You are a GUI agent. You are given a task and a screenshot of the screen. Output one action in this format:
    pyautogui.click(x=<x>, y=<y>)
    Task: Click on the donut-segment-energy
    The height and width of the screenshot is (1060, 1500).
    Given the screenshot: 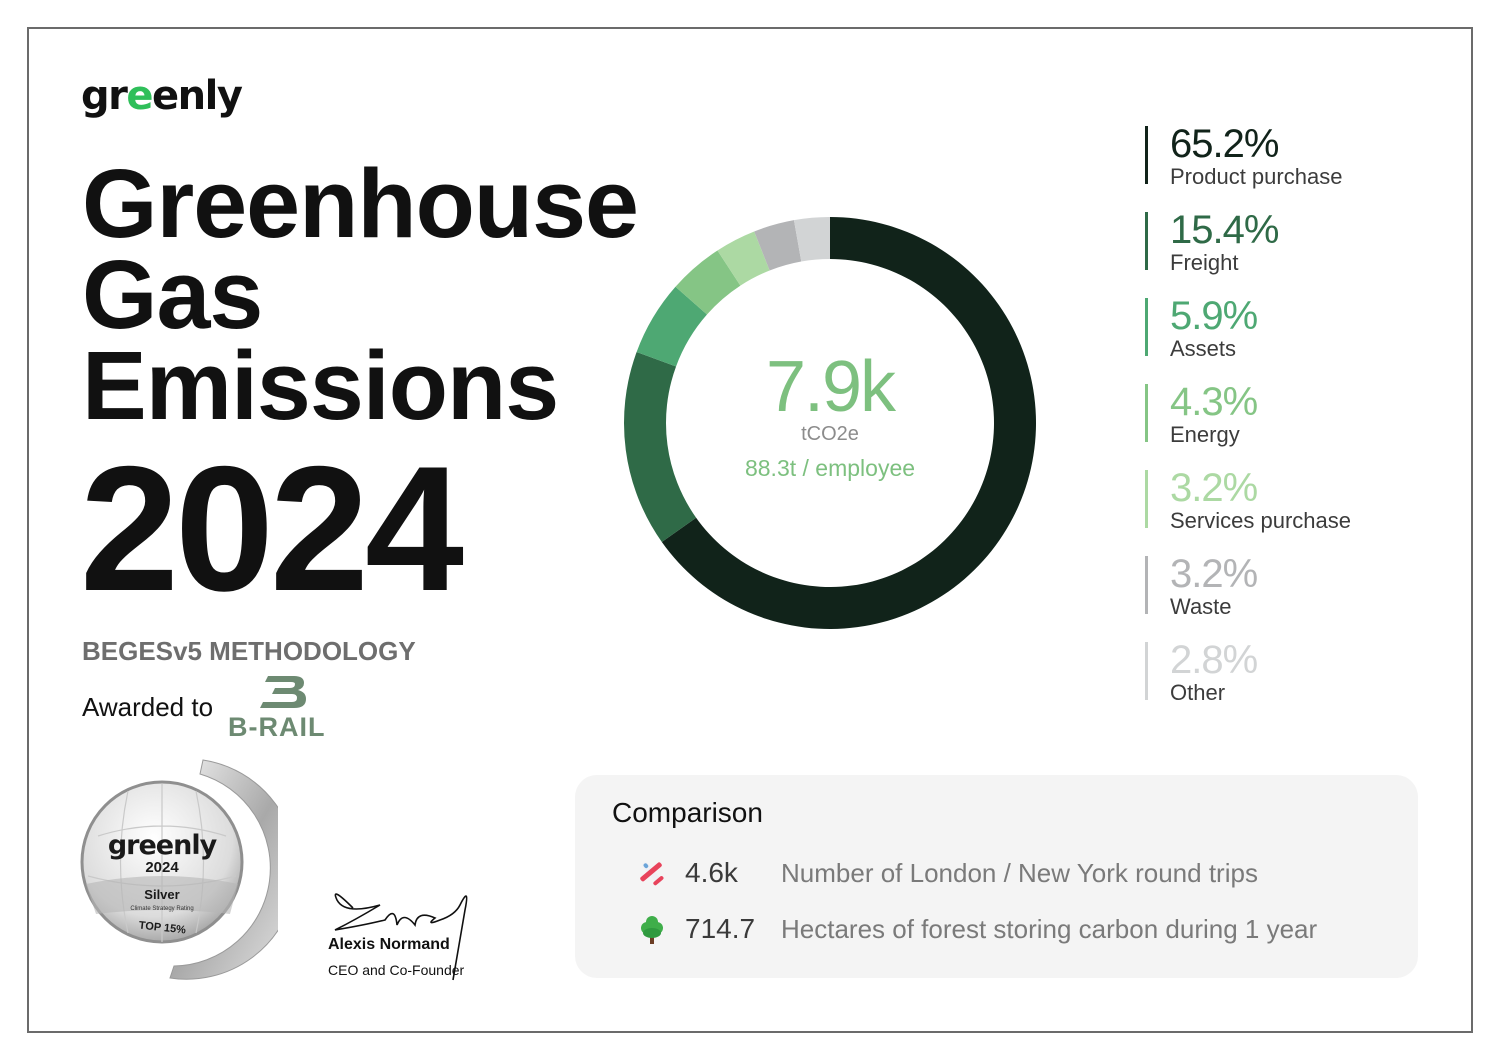 What is the action you would take?
    pyautogui.click(x=708, y=282)
    